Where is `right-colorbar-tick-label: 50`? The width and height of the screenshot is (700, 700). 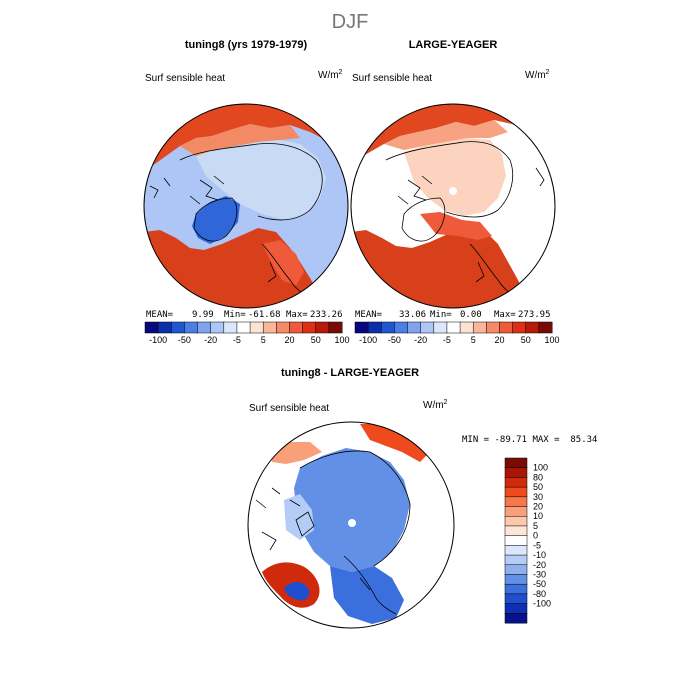
right-colorbar-tick-label: 50 is located at coordinates (526, 340).